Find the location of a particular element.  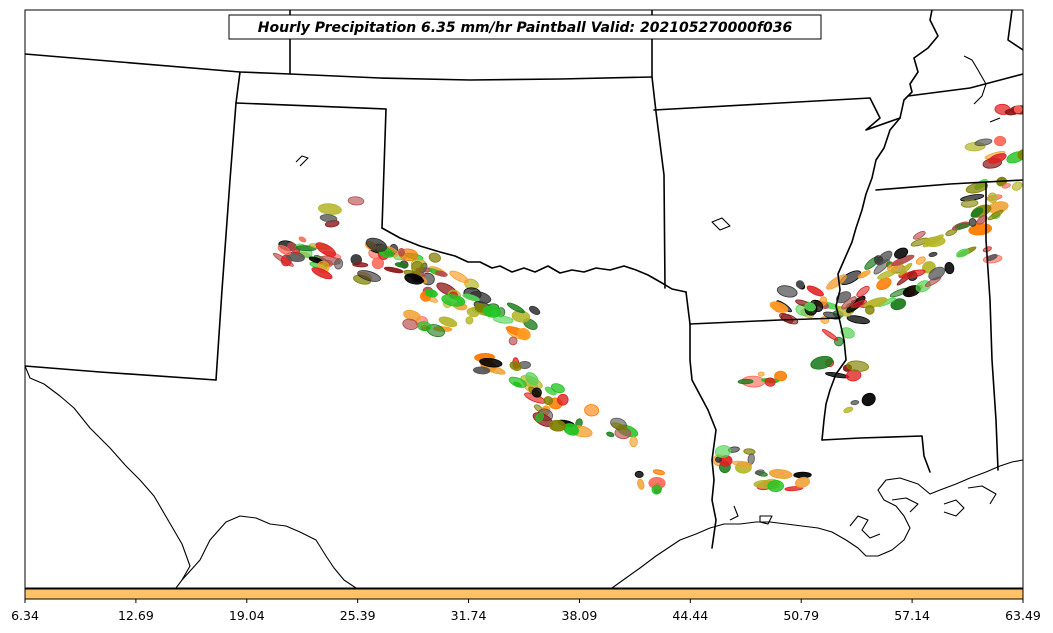

colorbar-tick-label: 6.34 is located at coordinates (25, 615).